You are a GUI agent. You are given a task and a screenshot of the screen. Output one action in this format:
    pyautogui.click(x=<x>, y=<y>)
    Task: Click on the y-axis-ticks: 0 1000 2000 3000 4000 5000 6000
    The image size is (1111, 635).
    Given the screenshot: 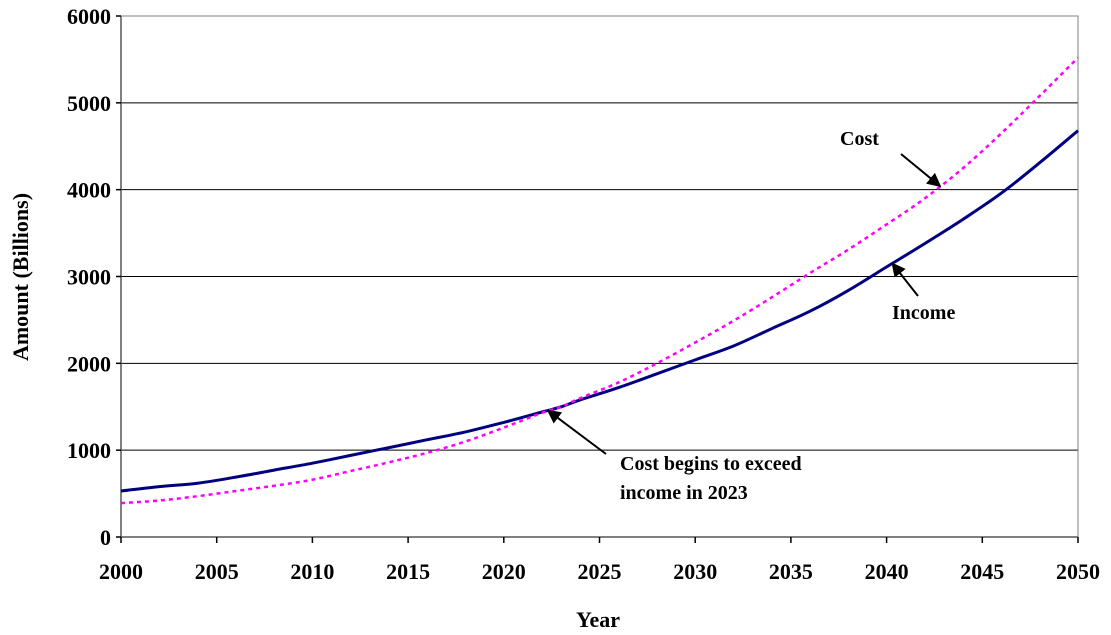 What is the action you would take?
    pyautogui.click(x=94, y=277)
    